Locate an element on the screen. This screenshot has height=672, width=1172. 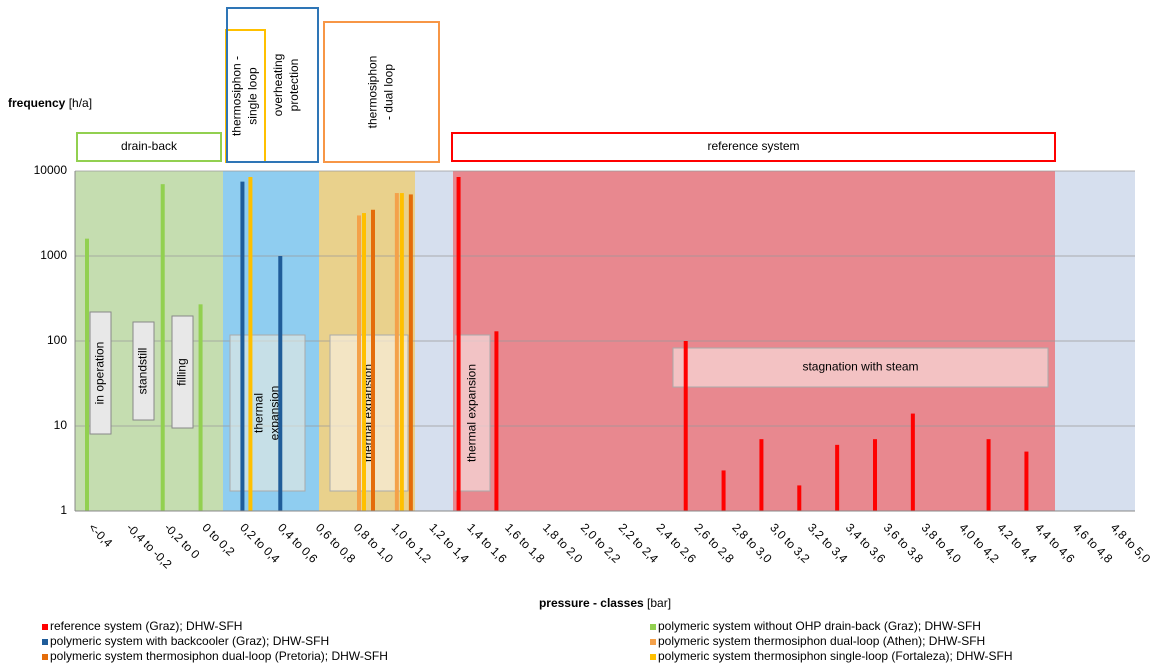
x-tick-label: 4,4 to 4,6 is located at coordinates (1055, 543).